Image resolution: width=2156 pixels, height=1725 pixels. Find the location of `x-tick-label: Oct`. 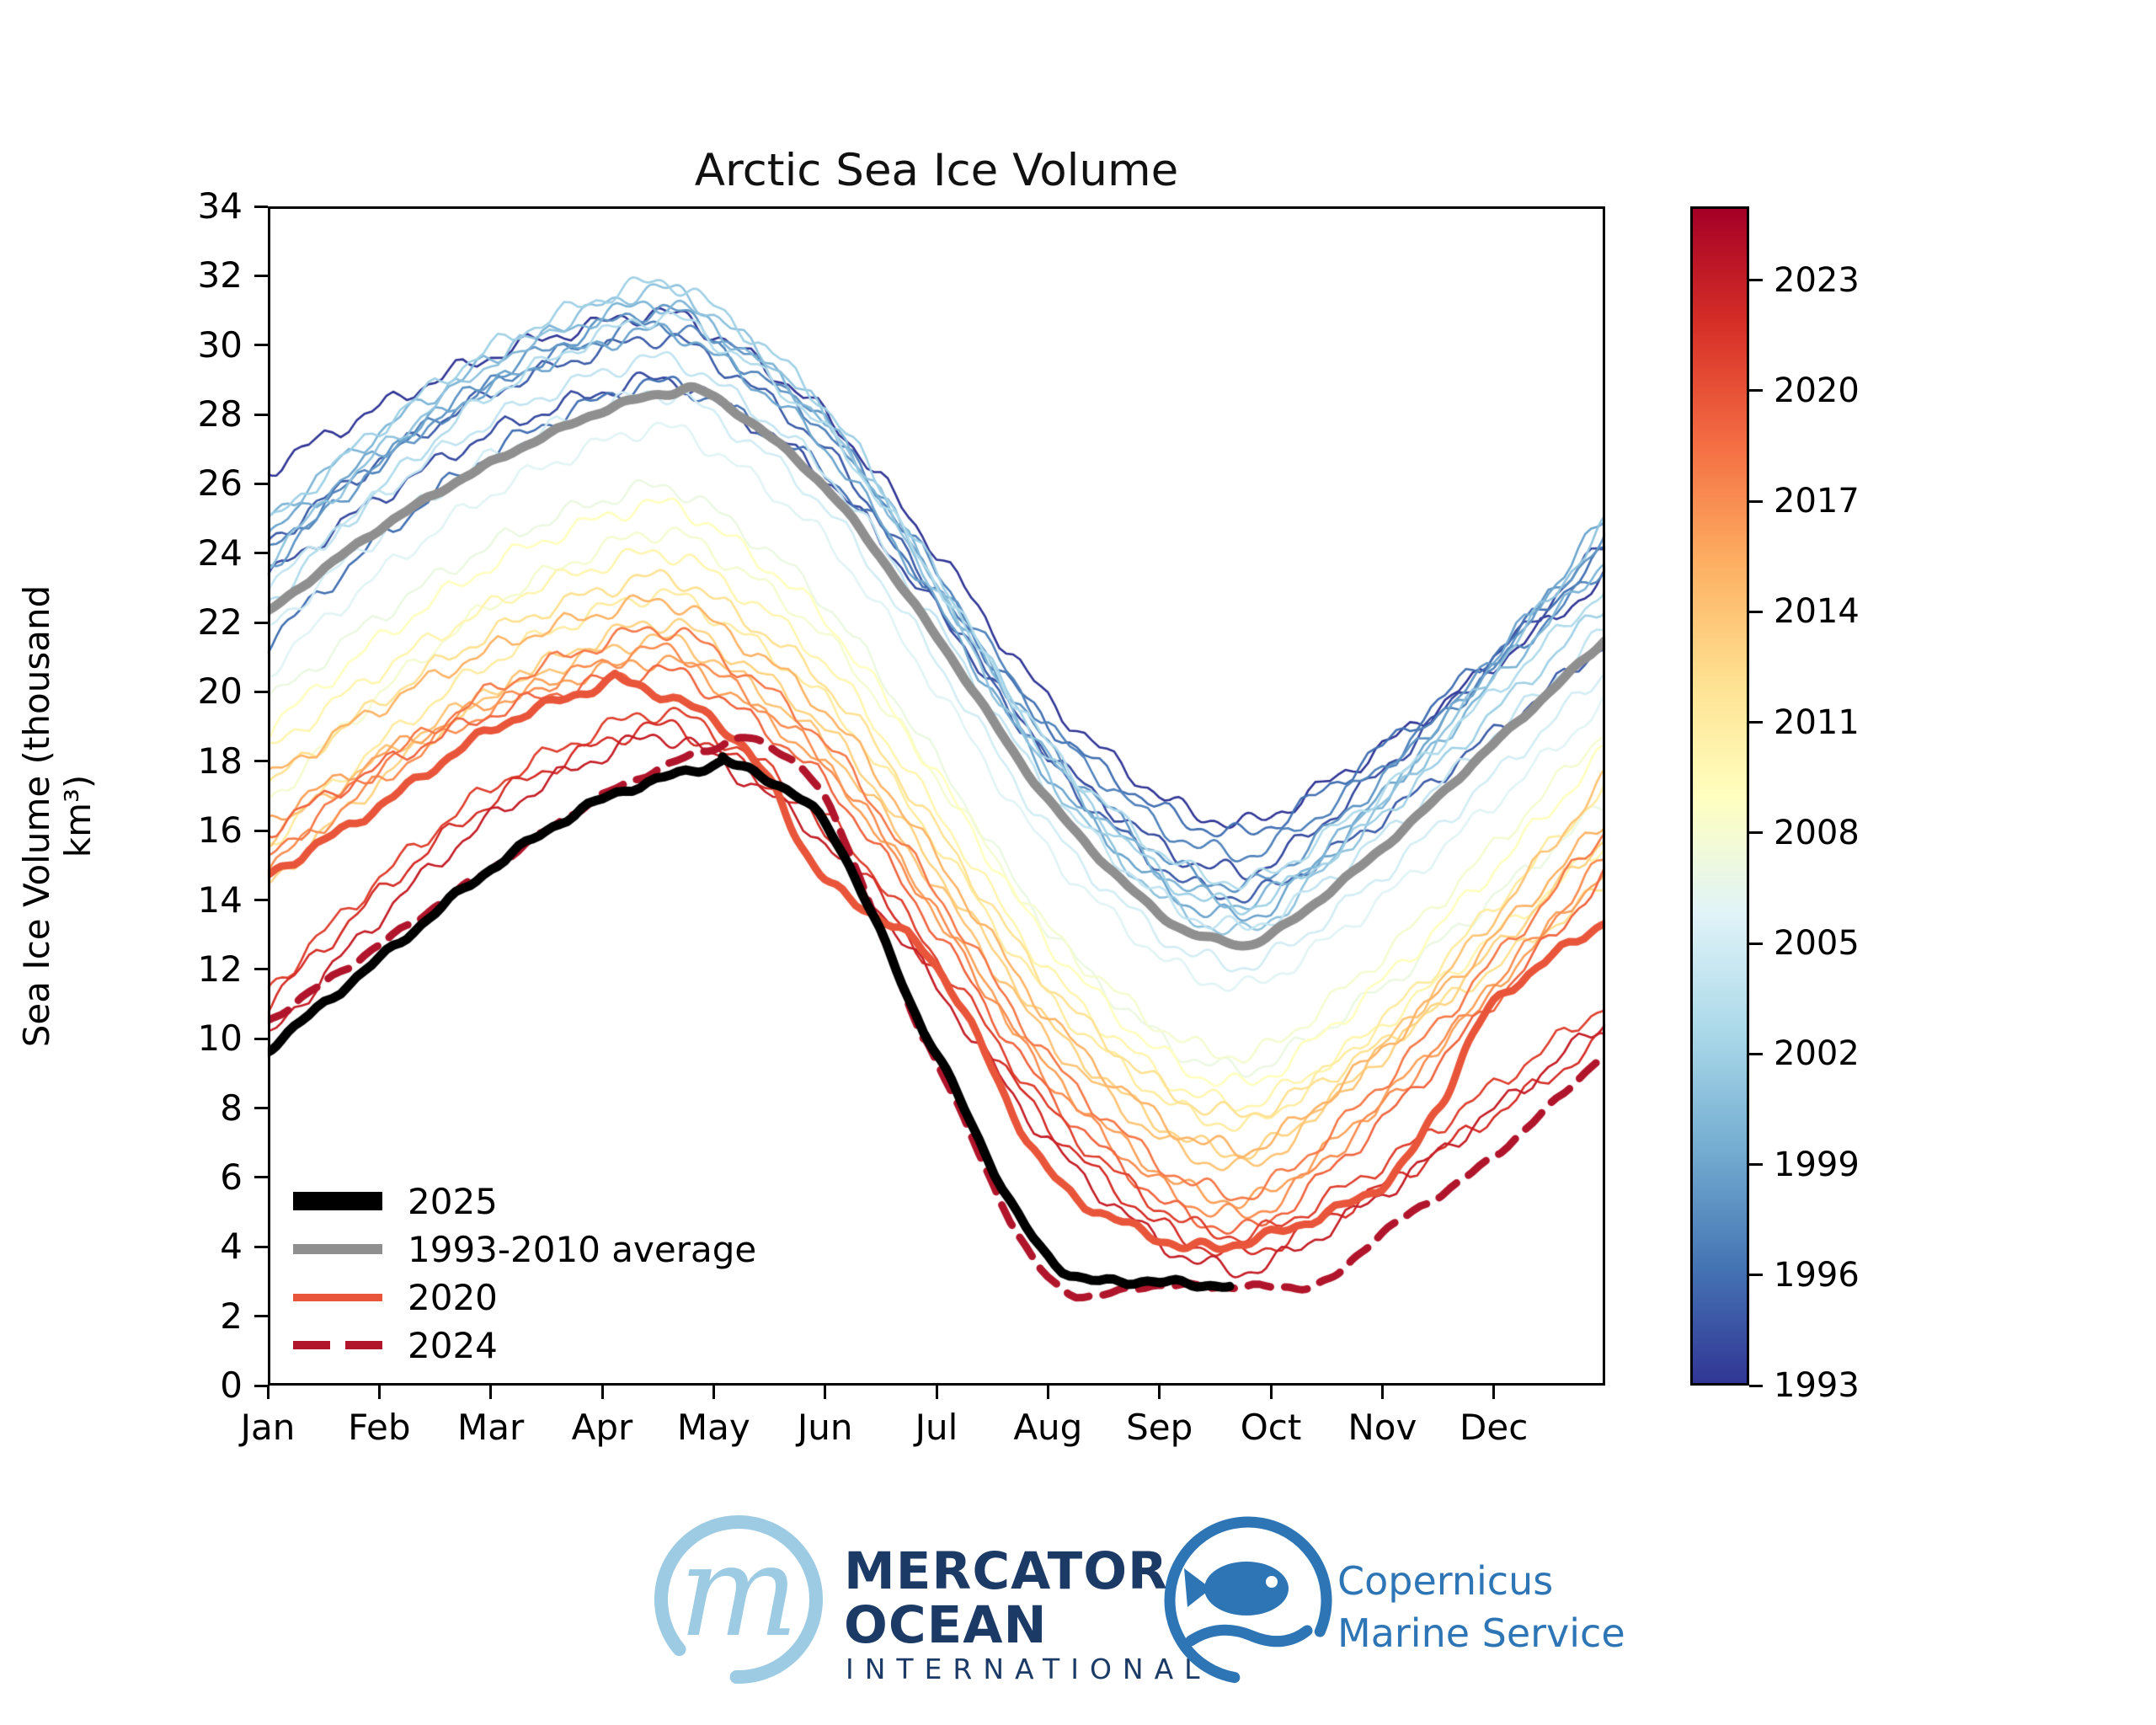

x-tick-label: Oct is located at coordinates (1271, 1427).